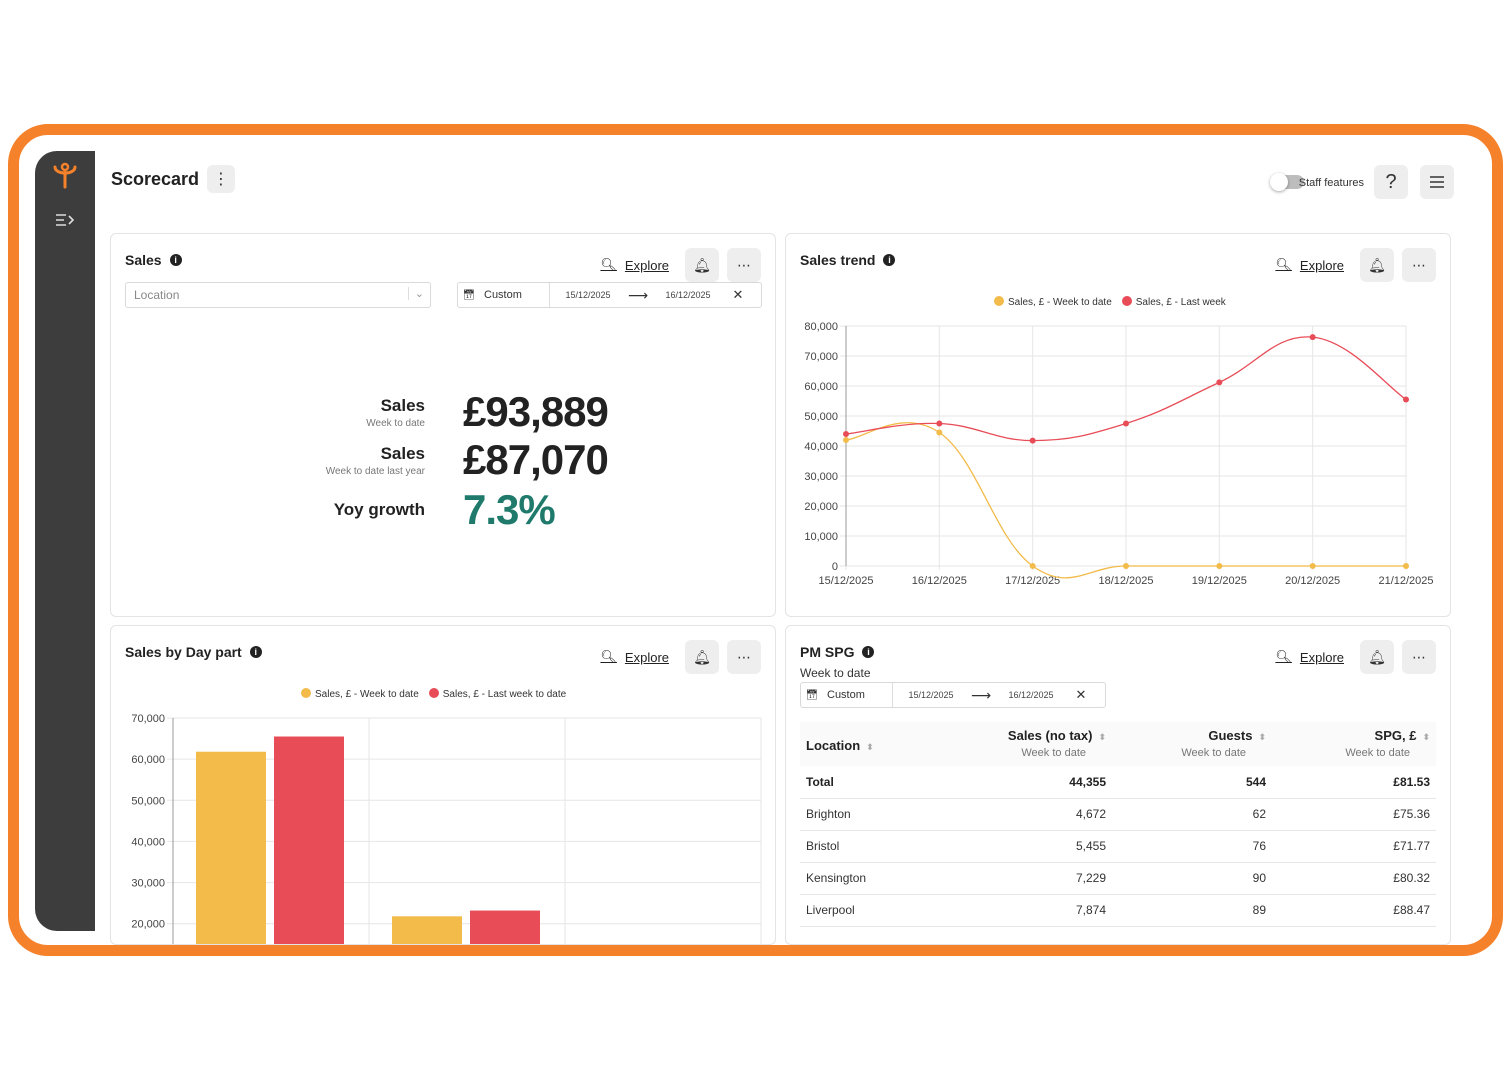 The width and height of the screenshot is (1511, 1079). Describe the element at coordinates (821, 417) in the screenshot. I see `y-tick-label: 50,000` at that location.